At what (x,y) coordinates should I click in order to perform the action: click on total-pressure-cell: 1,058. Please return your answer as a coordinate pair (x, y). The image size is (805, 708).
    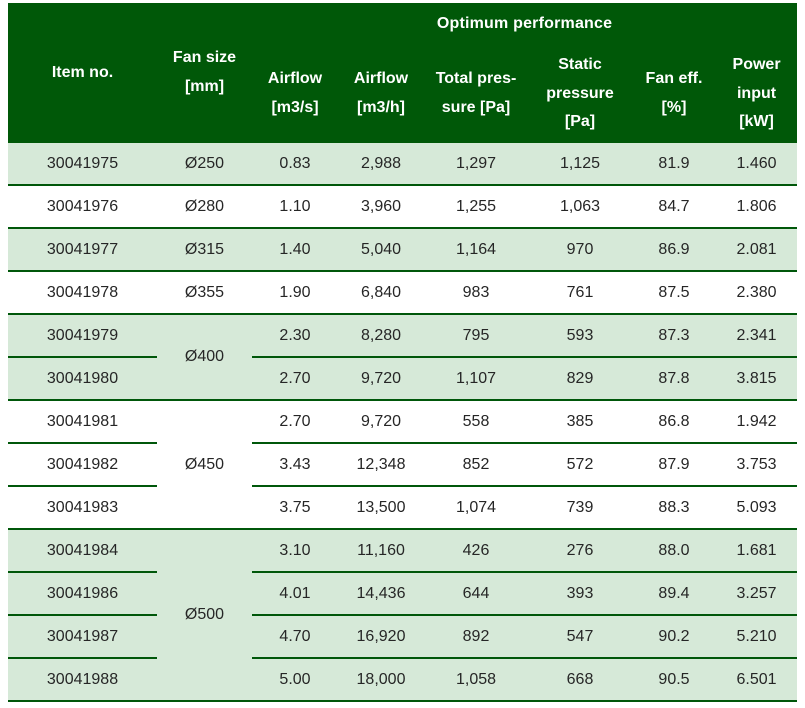
    Looking at the image, I should click on (476, 680).